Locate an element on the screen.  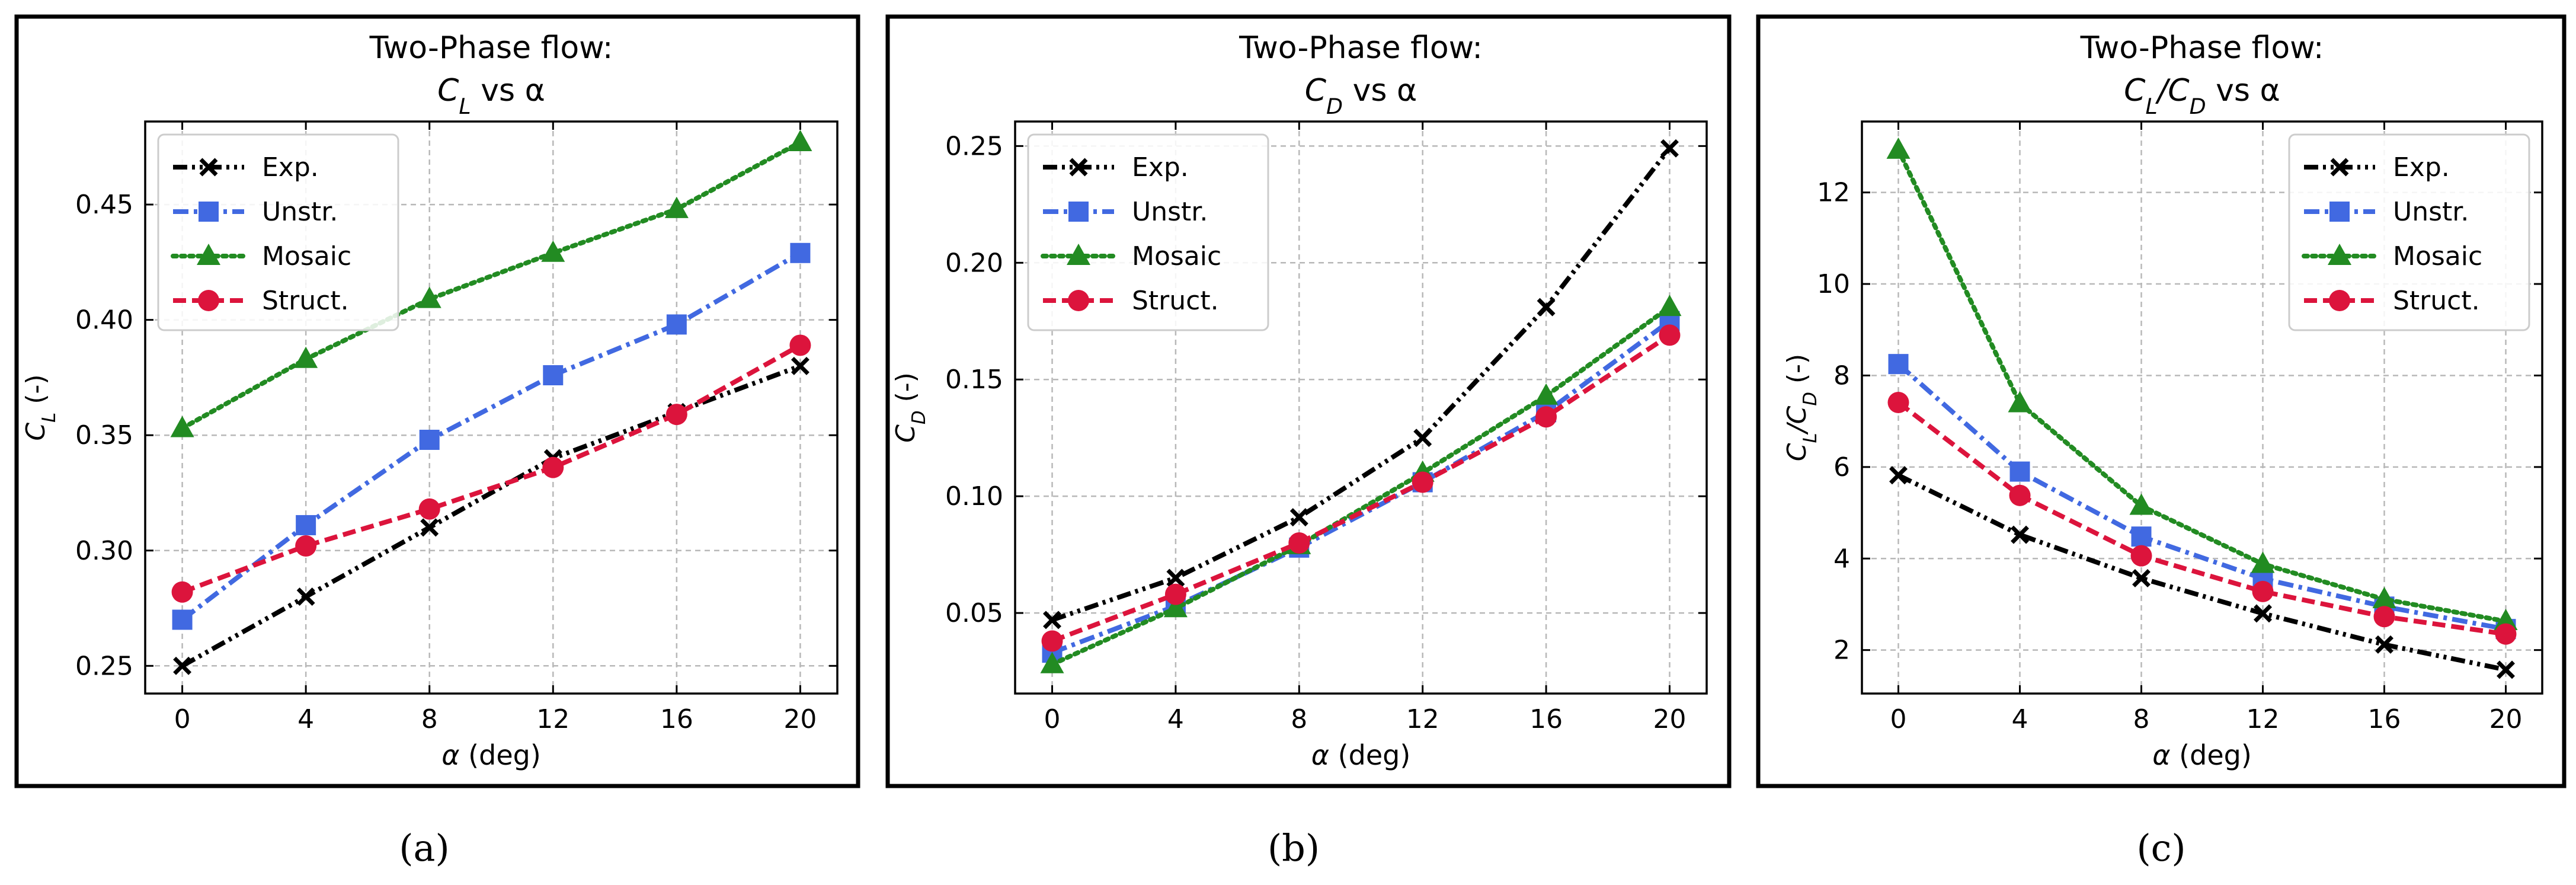
y-axis-label: CL/CD (-) is located at coordinates (1801, 407).